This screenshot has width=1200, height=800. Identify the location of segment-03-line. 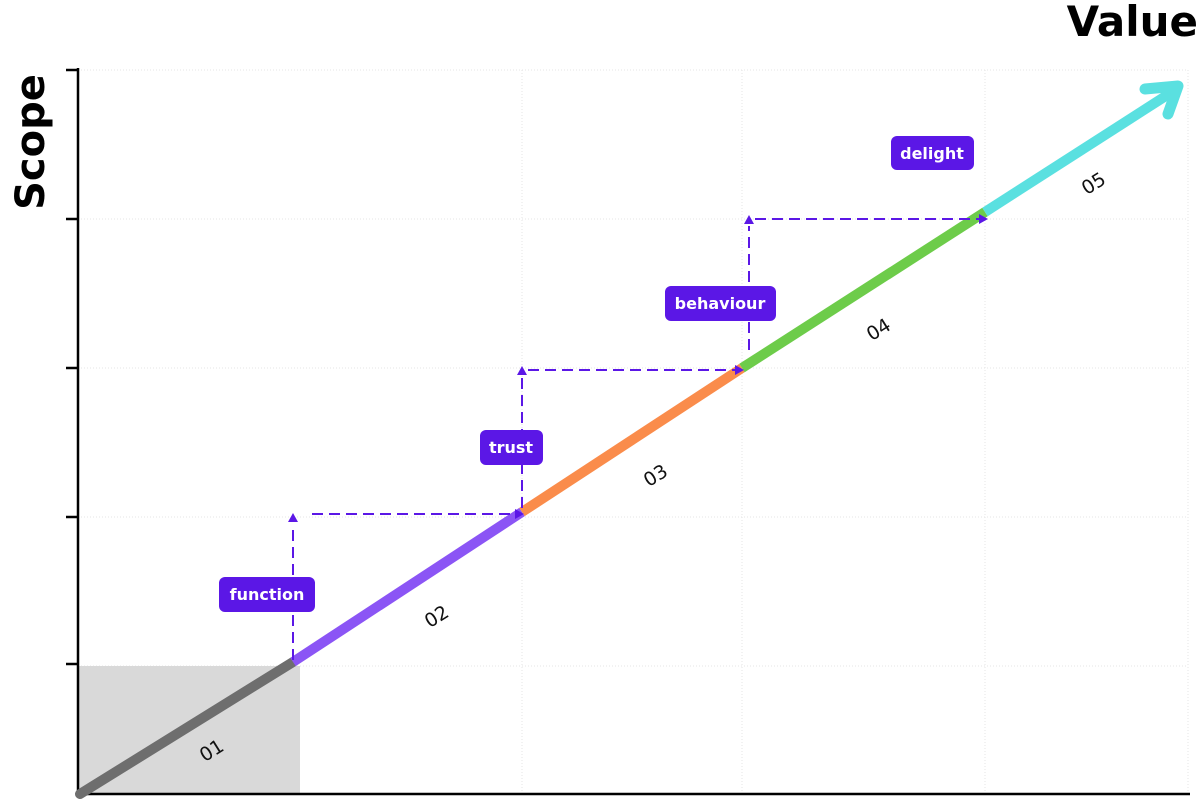
(632, 440).